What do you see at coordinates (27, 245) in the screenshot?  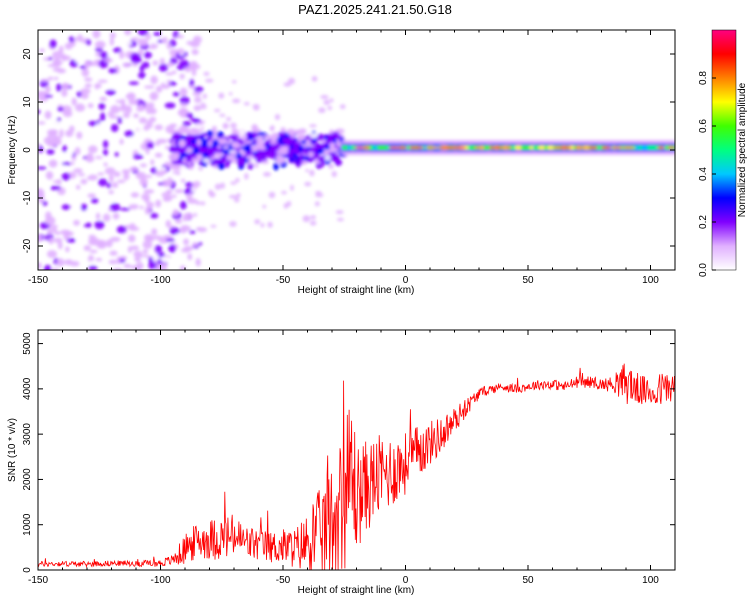 I see `spectrogram-ytick-label: -20` at bounding box center [27, 245].